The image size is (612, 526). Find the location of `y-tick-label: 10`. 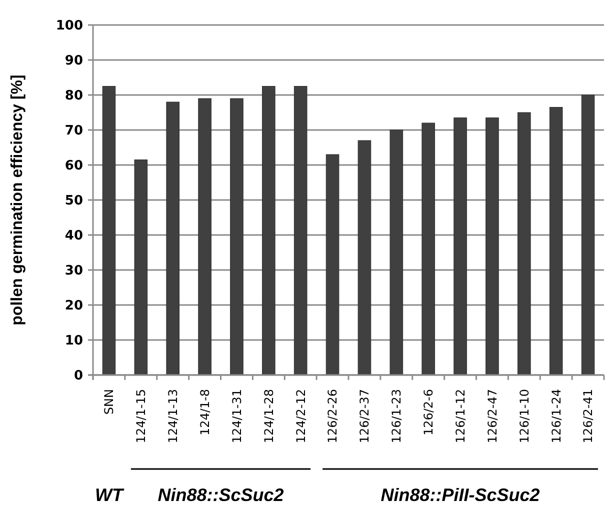

y-tick-label: 10 is located at coordinates (73, 341).